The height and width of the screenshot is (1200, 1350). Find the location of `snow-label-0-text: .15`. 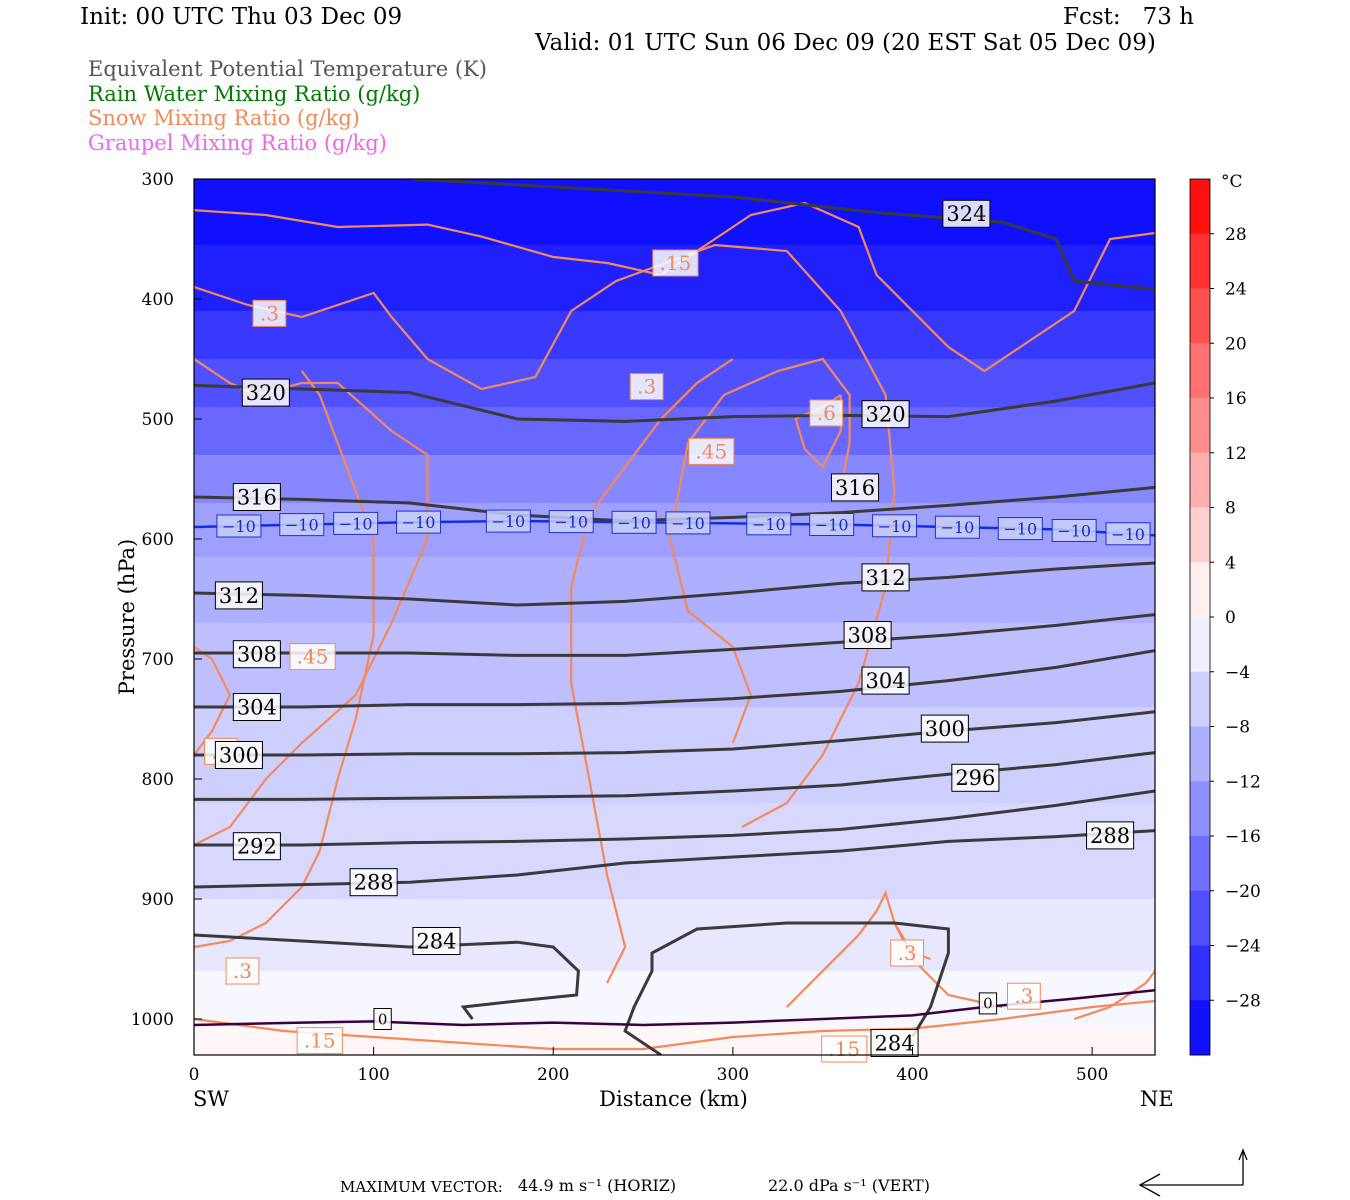

snow-label-0-text: .15 is located at coordinates (675, 263).